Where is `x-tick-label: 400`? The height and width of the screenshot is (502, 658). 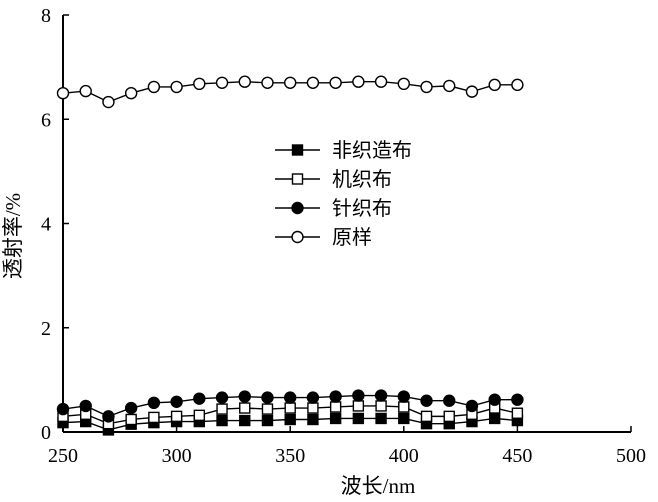 x-tick-label: 400 is located at coordinates (404, 456).